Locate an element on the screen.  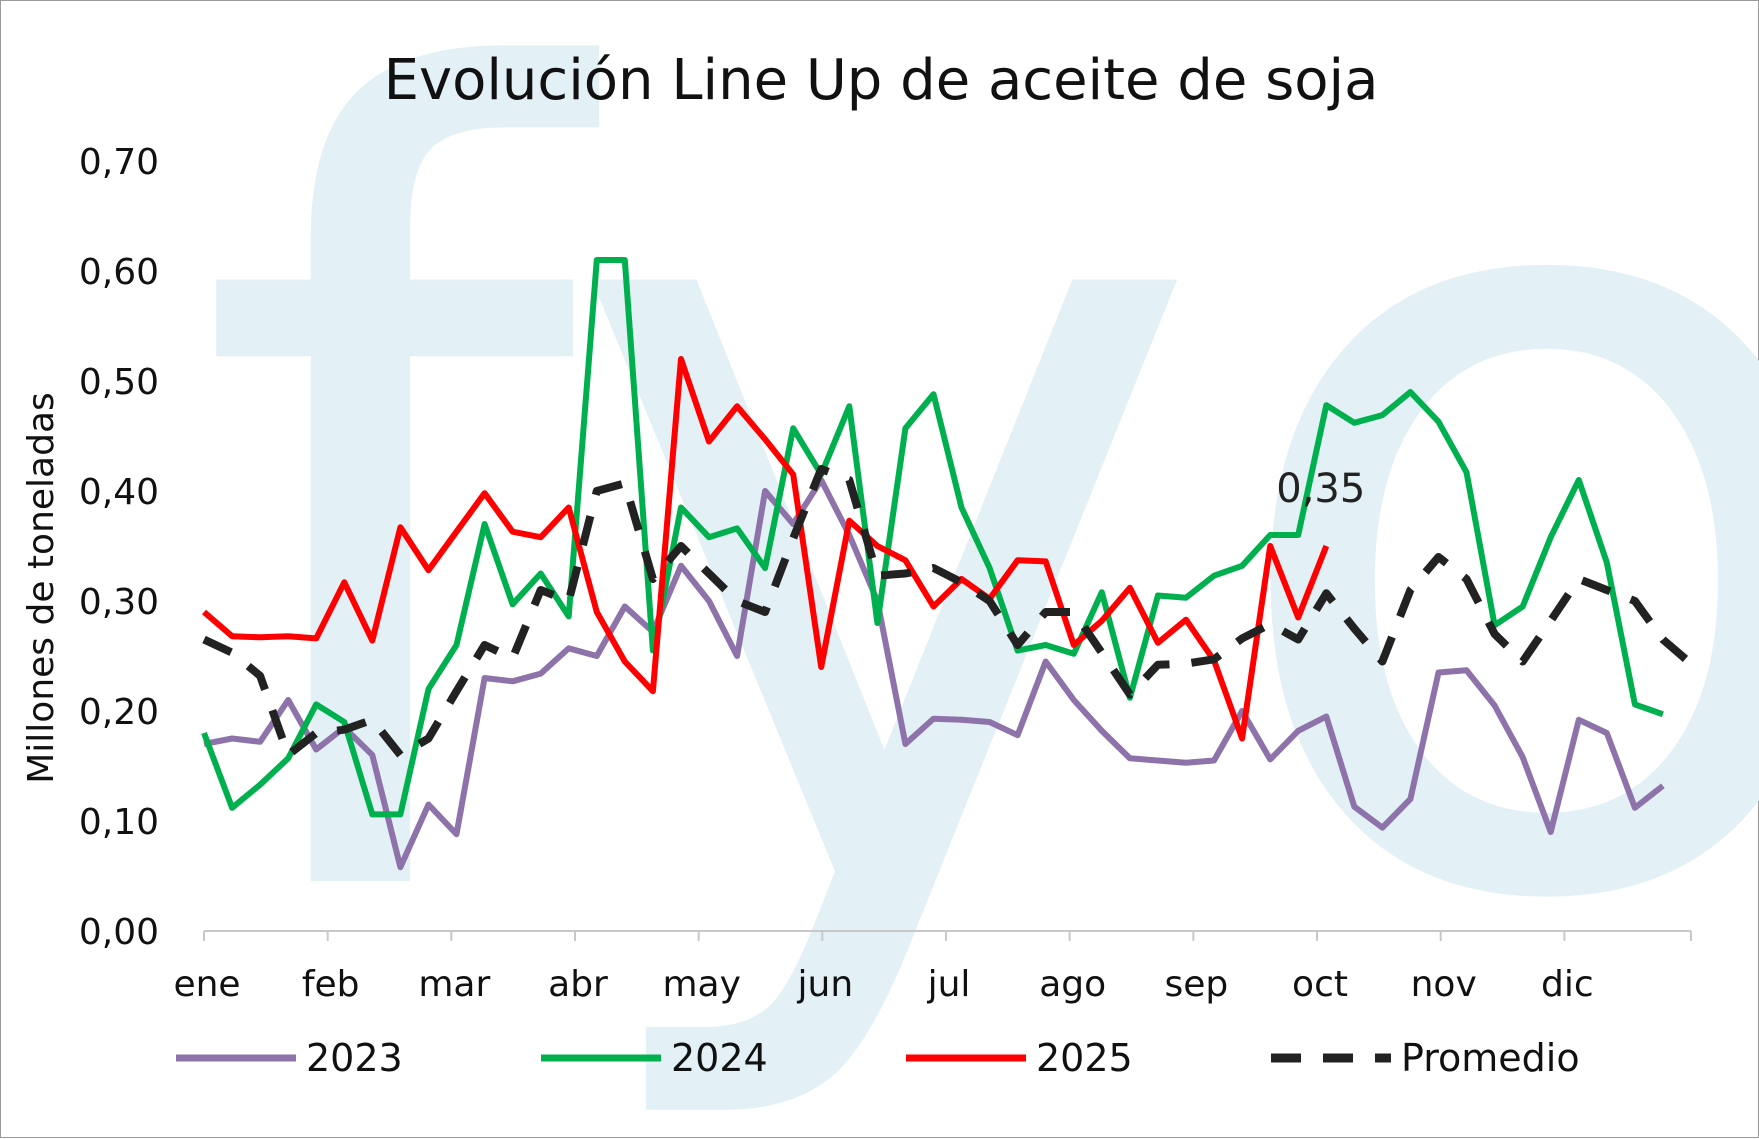
legend-label-2023: 2023 is located at coordinates (354, 1058).